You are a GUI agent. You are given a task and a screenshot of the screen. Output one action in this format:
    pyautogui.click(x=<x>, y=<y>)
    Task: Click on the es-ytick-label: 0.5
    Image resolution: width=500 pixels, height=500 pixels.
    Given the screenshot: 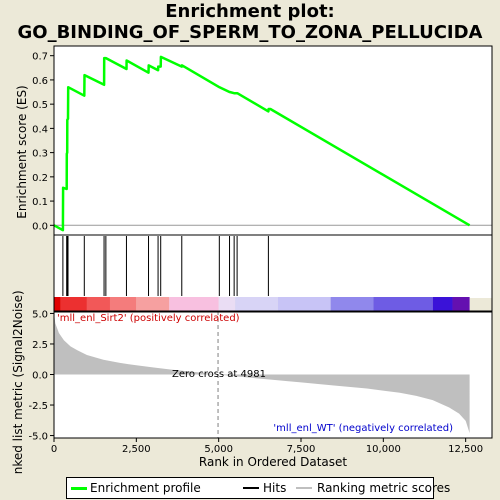 What is the action you would take?
    pyautogui.click(x=40, y=105)
    